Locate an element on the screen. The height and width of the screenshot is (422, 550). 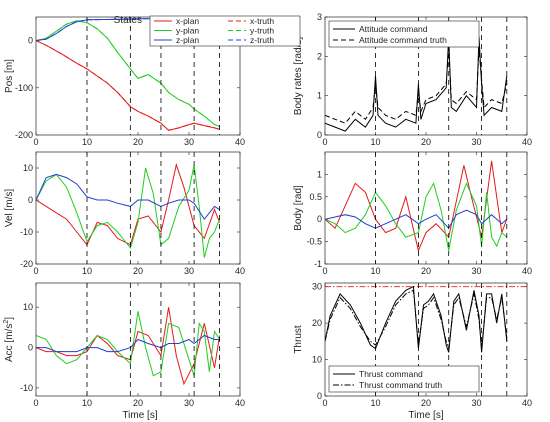
states-legend-label: y-plan is located at coordinates (187, 31).